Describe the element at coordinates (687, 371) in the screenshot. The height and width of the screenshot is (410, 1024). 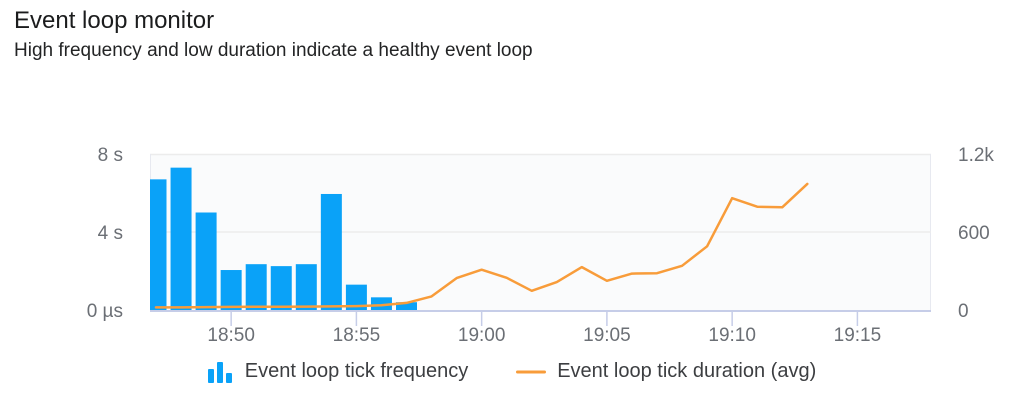
I see `legend-label-duration: Event loop tick duration (avg)` at that location.